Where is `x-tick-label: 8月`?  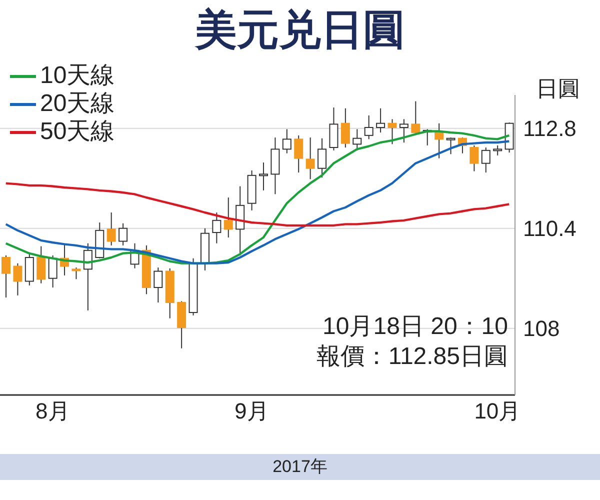
x-tick-label: 8月 is located at coordinates (53, 411).